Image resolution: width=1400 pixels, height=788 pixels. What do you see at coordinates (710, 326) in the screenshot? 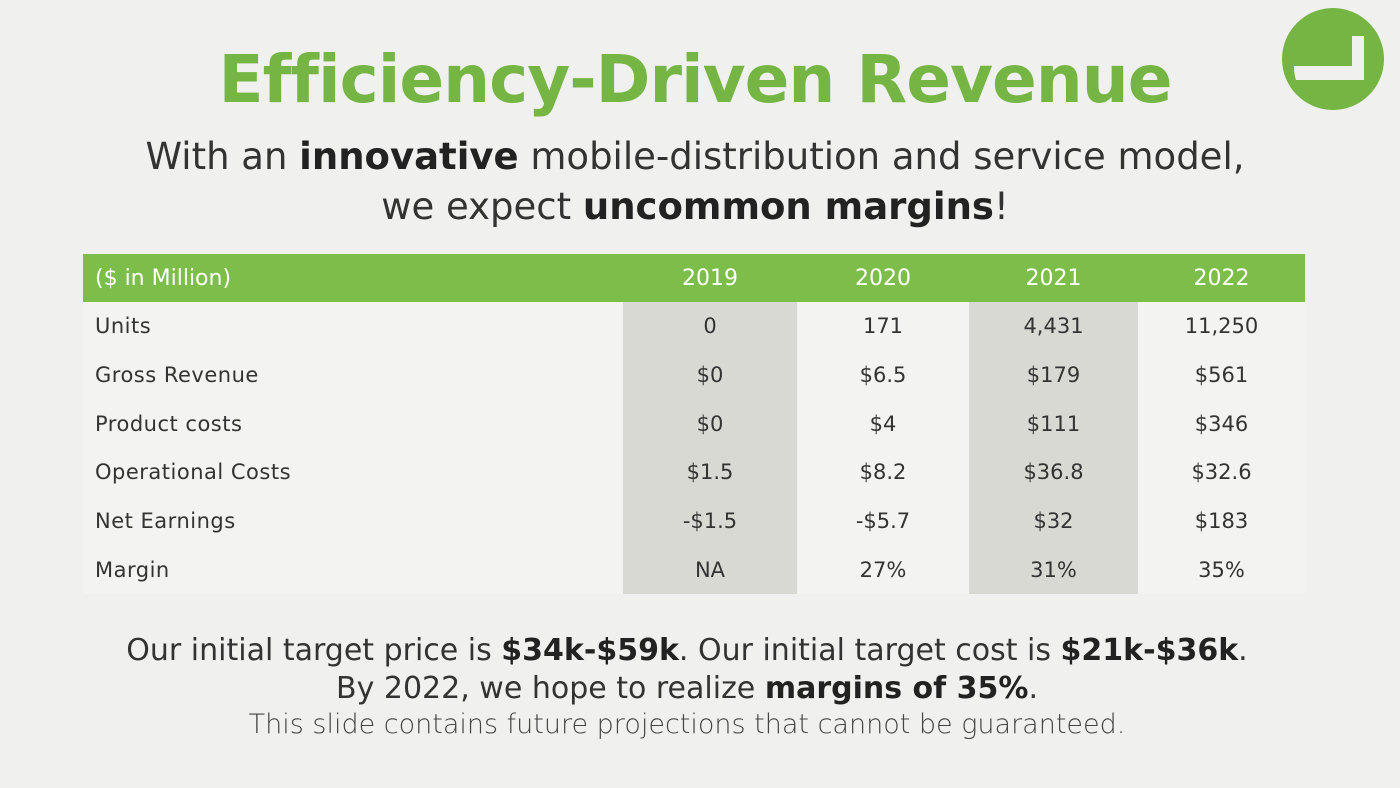
I see `table-cell: 0` at bounding box center [710, 326].